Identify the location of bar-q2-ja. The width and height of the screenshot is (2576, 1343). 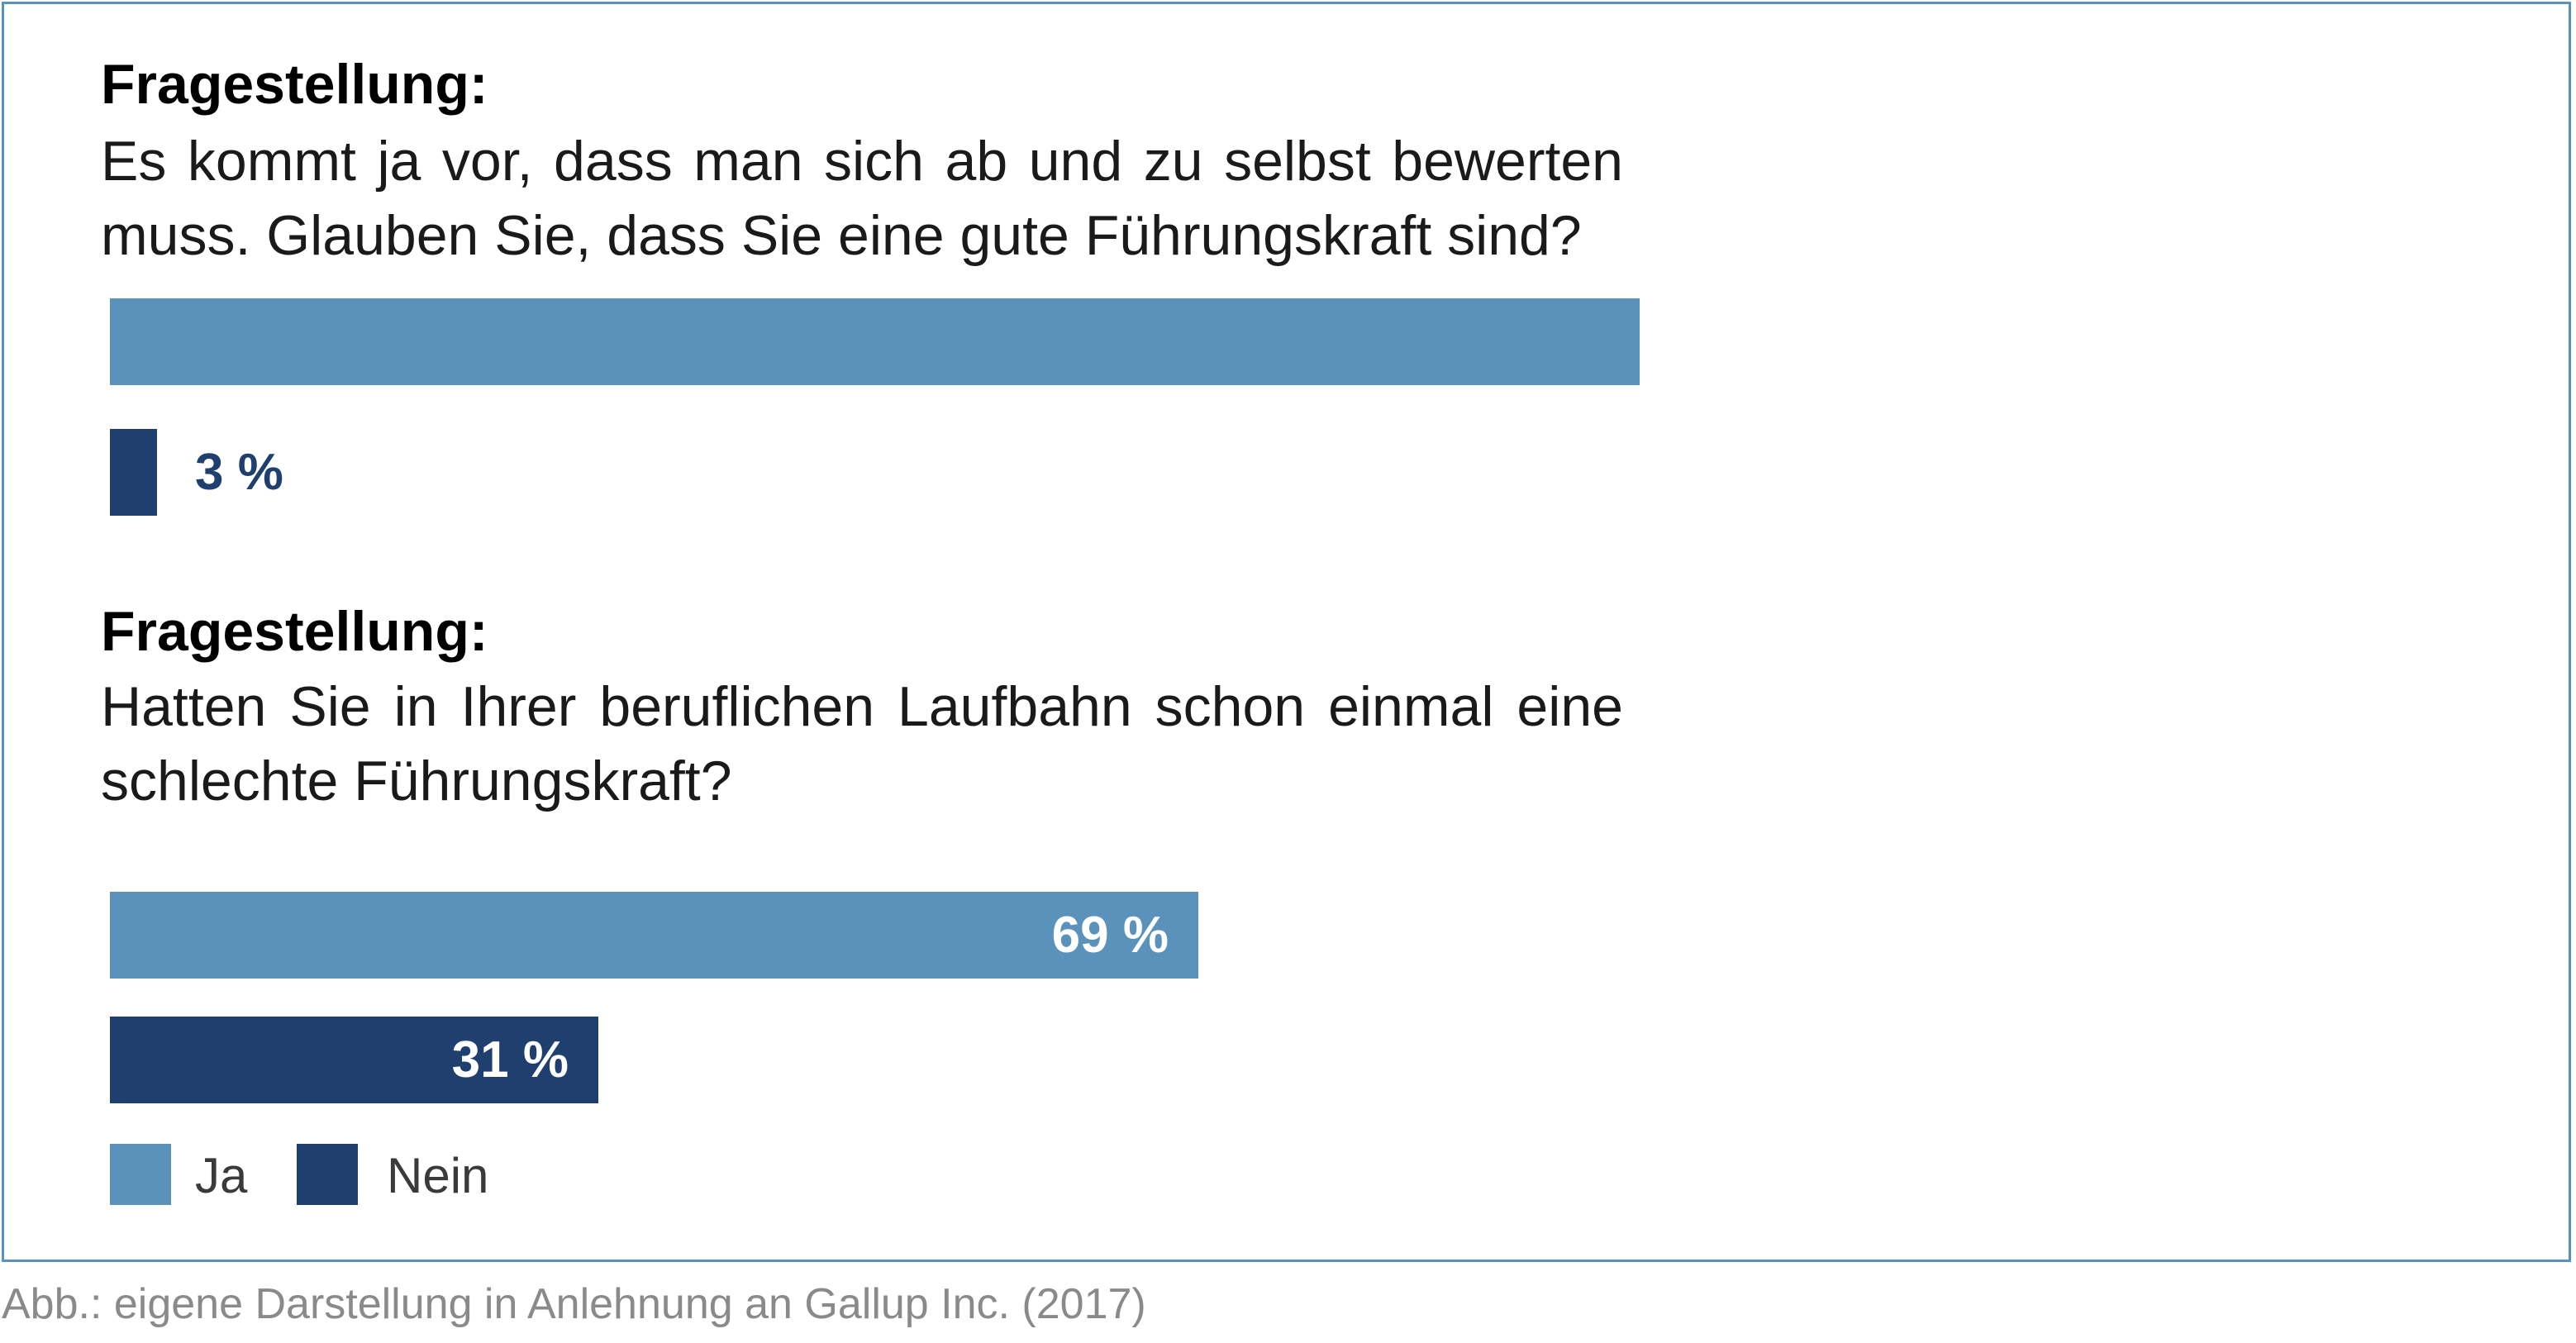
(654, 935).